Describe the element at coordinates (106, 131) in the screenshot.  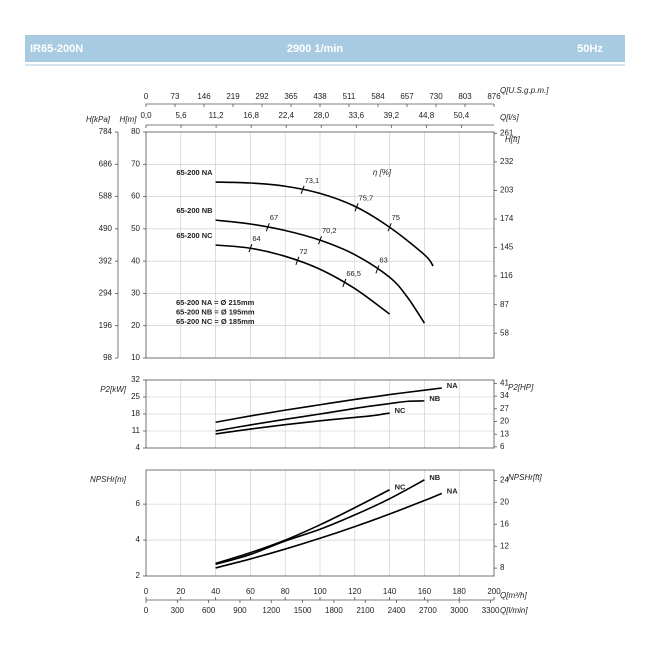
I see `y-tick-label: 784` at that location.